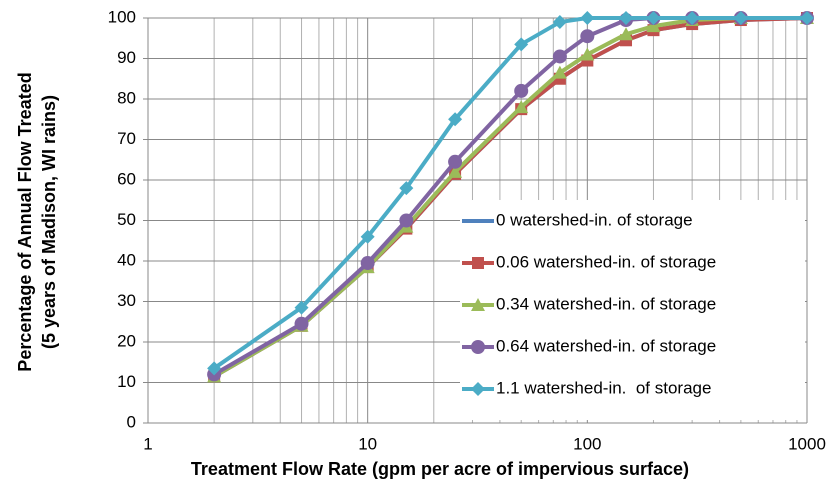 The image size is (832, 489). Describe the element at coordinates (126, 219) in the screenshot. I see `y-tick-label: 50` at that location.